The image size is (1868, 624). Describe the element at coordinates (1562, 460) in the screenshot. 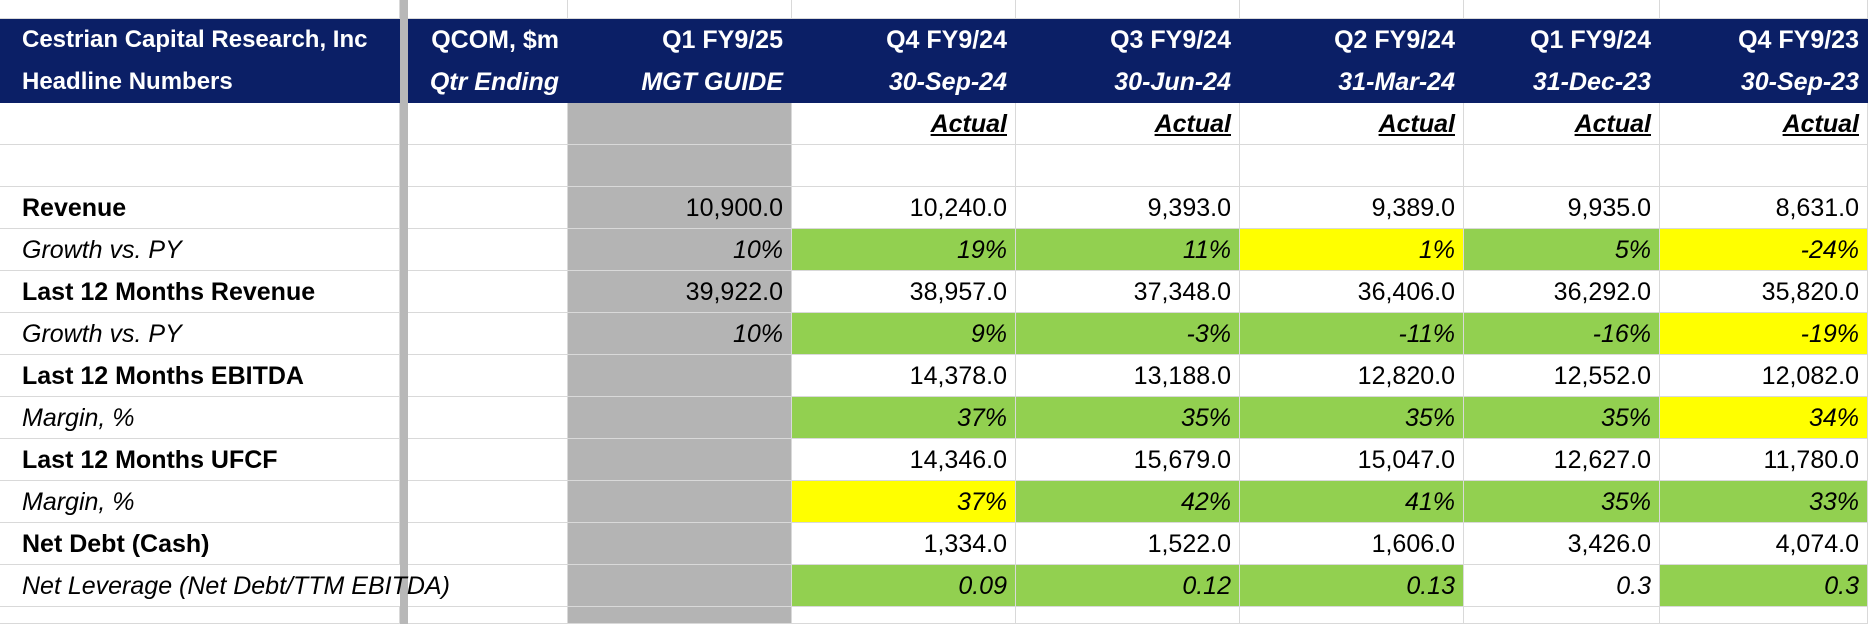

I see `value-cell: 12,627.0` at that location.